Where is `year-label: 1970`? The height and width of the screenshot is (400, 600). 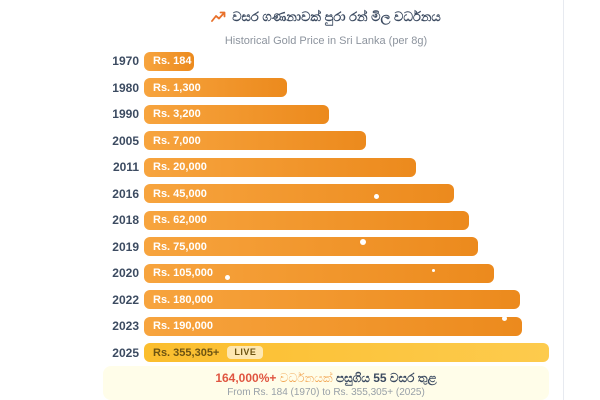
year-label: 1970 is located at coordinates (125, 61).